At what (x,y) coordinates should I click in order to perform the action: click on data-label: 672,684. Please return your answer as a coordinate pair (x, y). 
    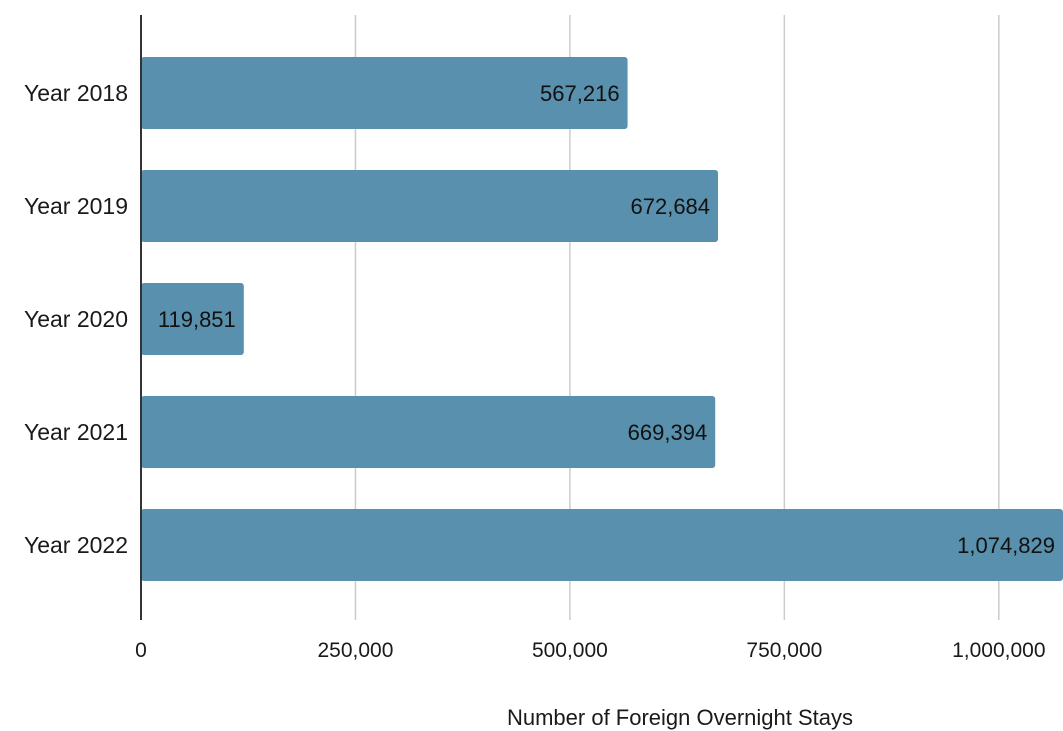
    Looking at the image, I should click on (671, 206).